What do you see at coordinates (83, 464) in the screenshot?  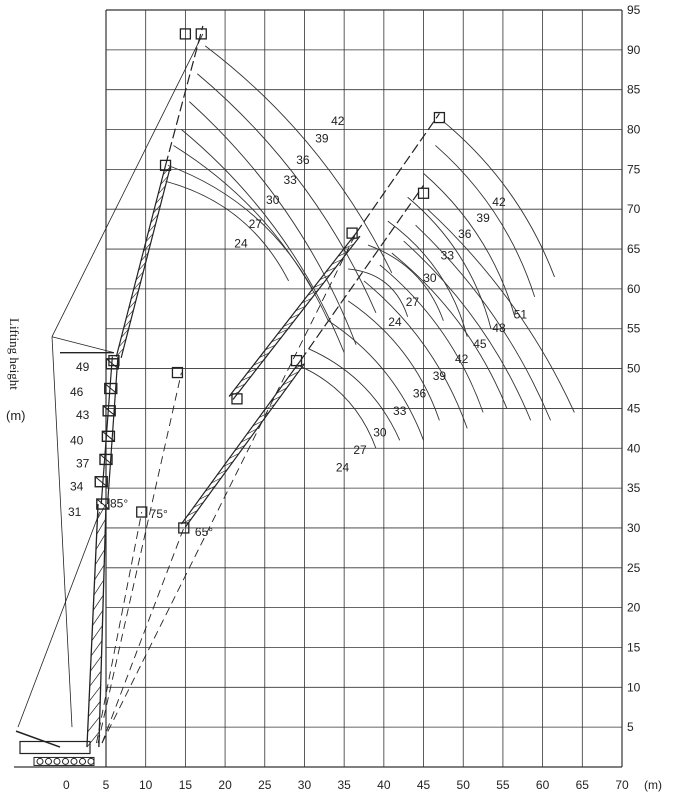 I see `main-boom-length-label: 37` at bounding box center [83, 464].